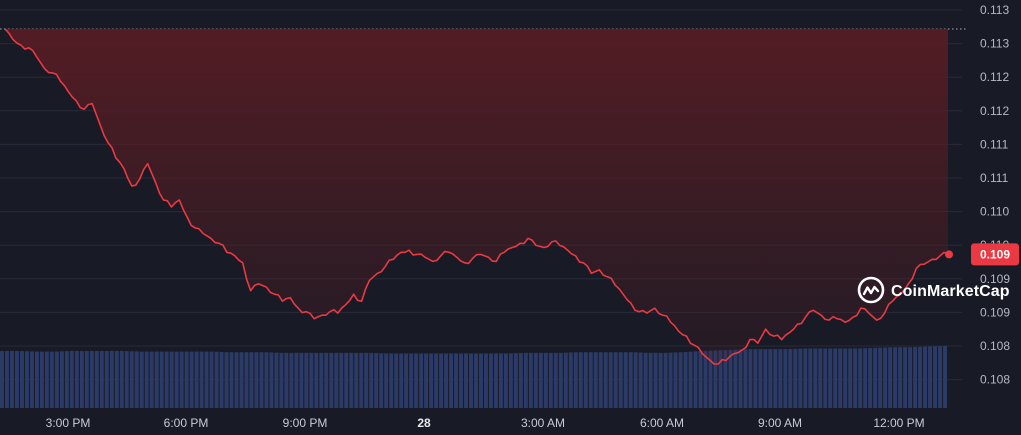 The width and height of the screenshot is (1021, 435). Describe the element at coordinates (68, 423) in the screenshot. I see `x-tick-label: 3:00 PM` at that location.